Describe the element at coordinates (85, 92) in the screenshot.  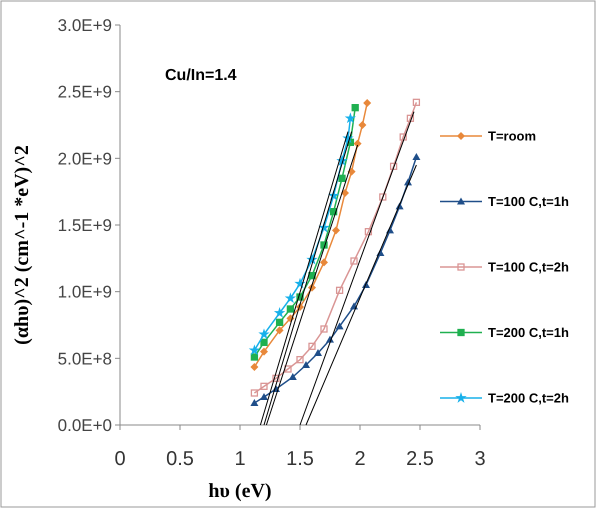
I see `y-tick-label: 2.5E+9` at that location.